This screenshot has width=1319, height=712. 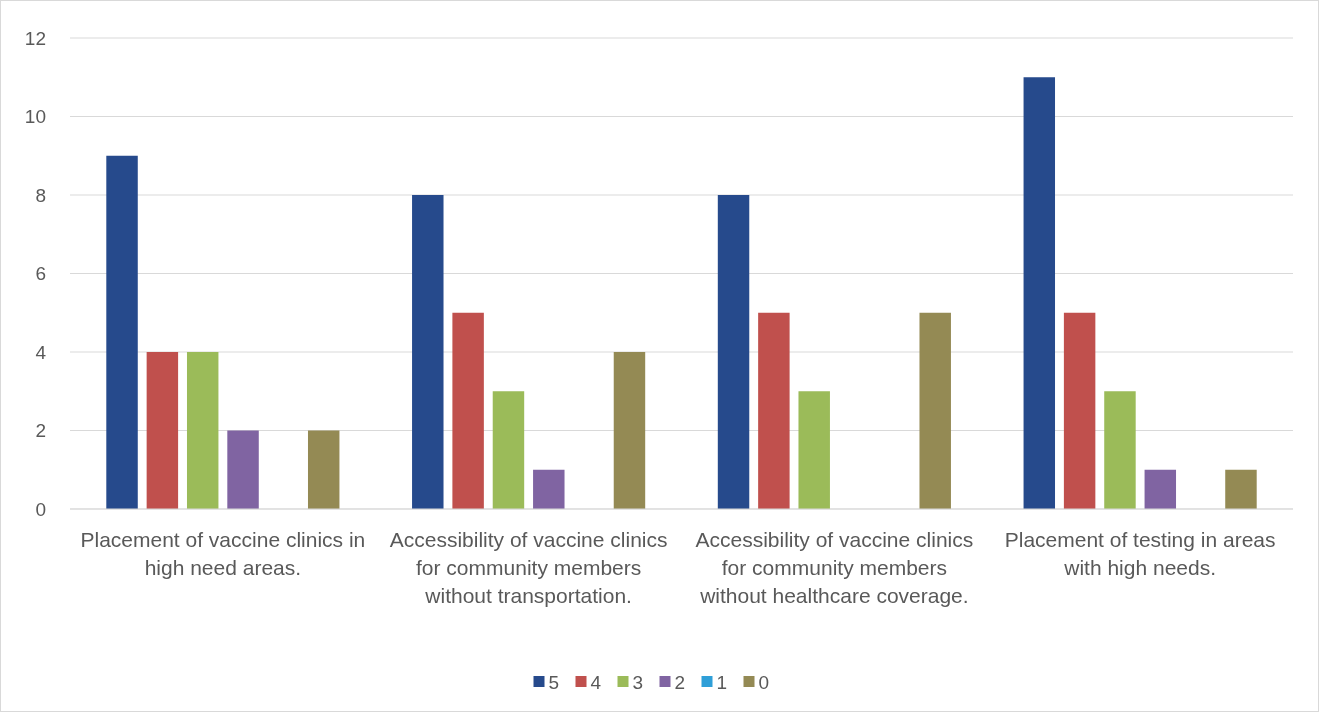 I want to click on legend-label: 0, so click(x=764, y=682).